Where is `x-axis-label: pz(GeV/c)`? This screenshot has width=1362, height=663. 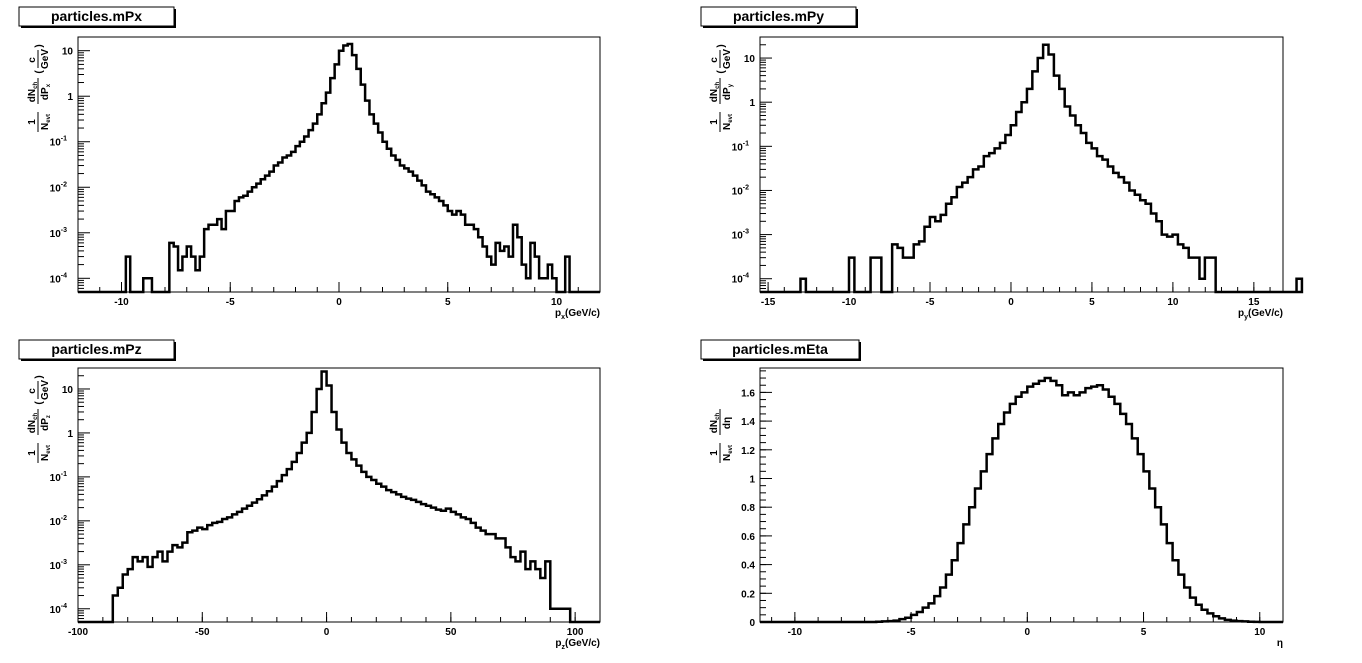 x-axis-label: pz(GeV/c) is located at coordinates (577, 644).